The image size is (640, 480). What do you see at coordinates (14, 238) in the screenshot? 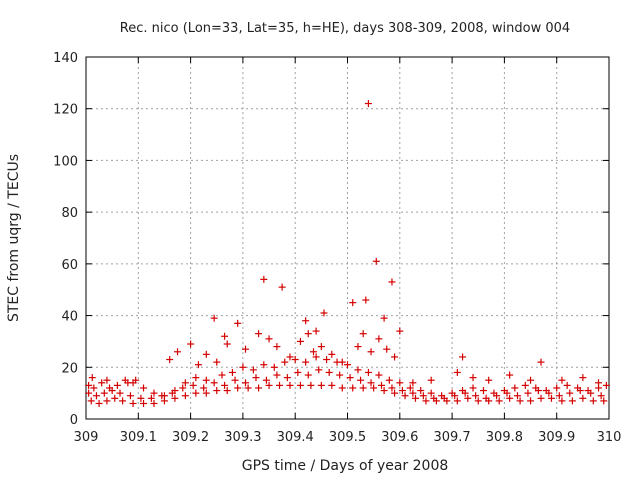
I see `y-axis-label: STEC from uqrg / TECUs` at bounding box center [14, 238].